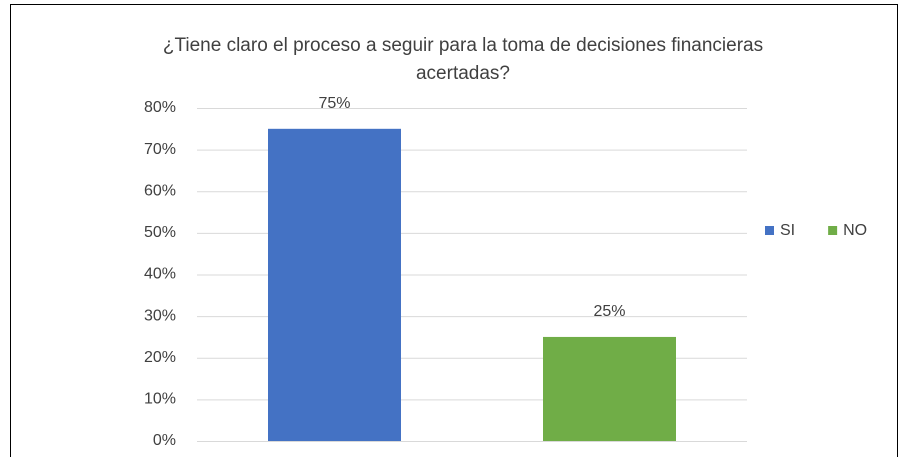 The image size is (904, 457). I want to click on y-tick-label: 40%, so click(160, 274).